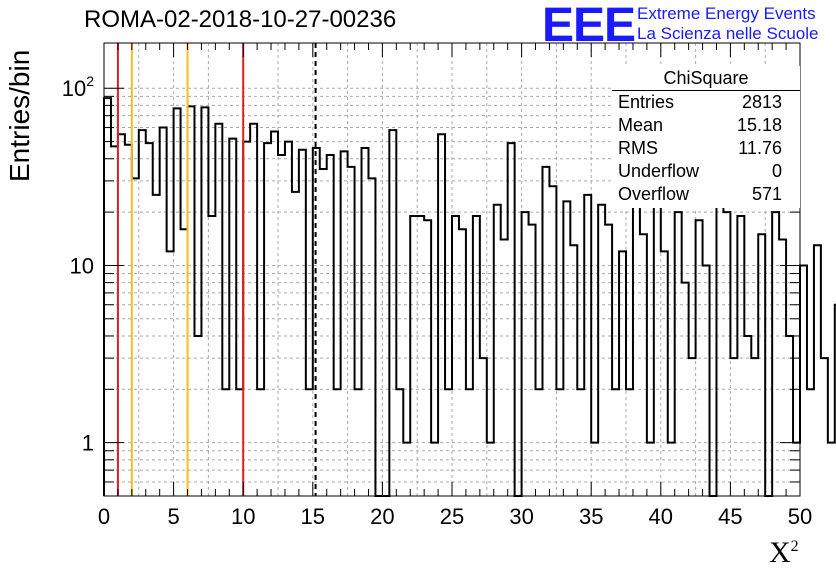 The width and height of the screenshot is (836, 572). I want to click on y-axis-label: Entries/bin, so click(19, 115).